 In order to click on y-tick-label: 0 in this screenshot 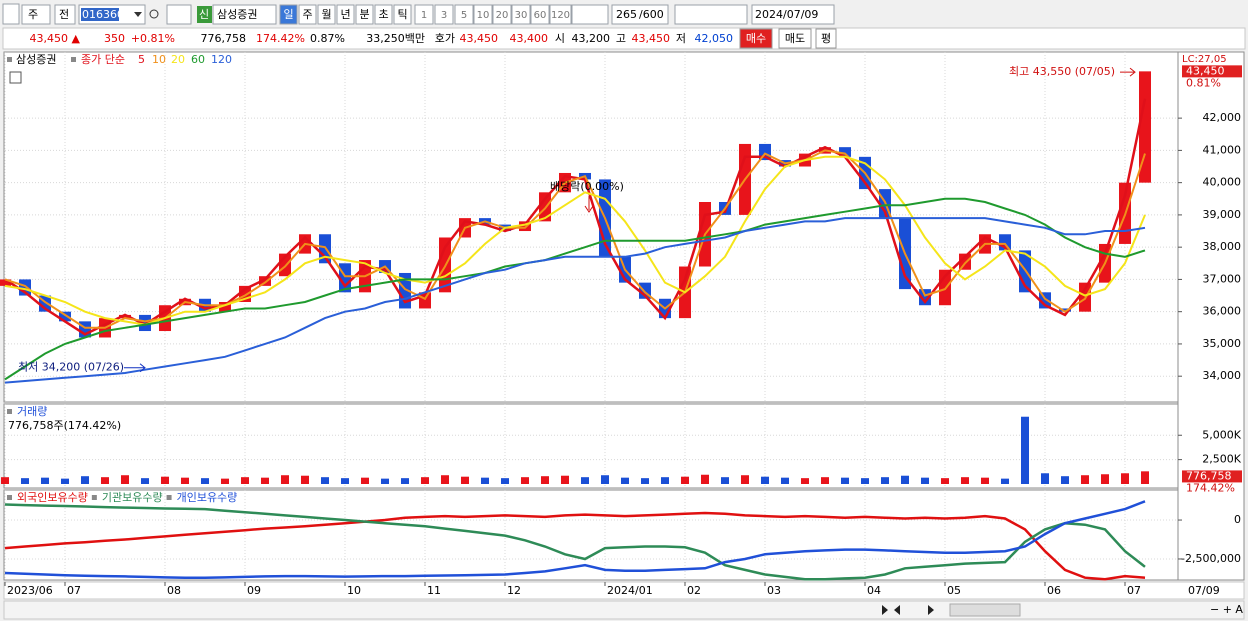, I will do `click(1237, 519)`.